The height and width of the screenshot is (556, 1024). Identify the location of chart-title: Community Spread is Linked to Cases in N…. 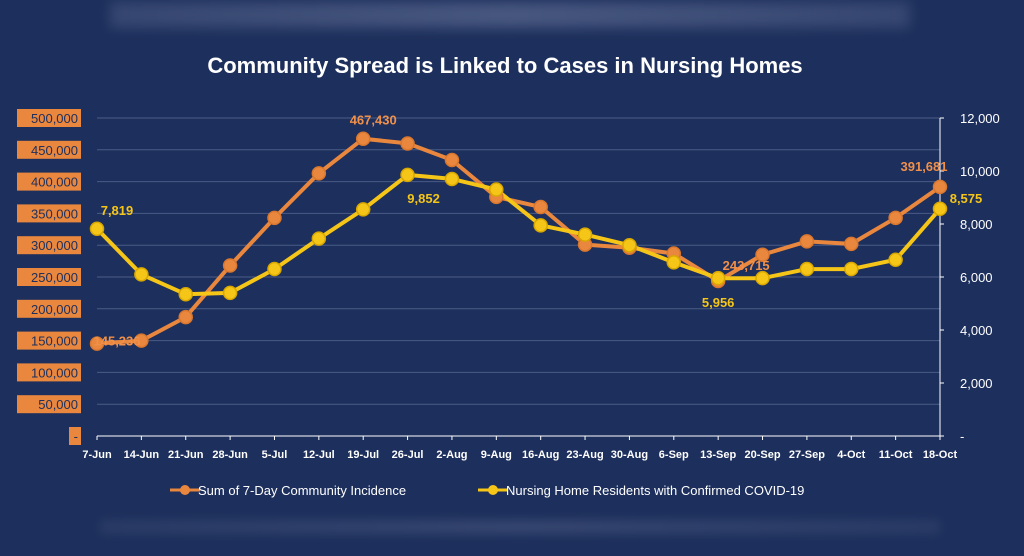
(504, 65).